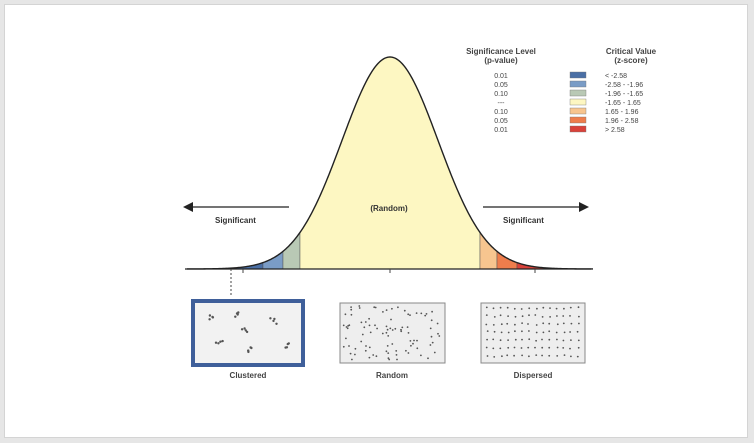 The width and height of the screenshot is (754, 443). What do you see at coordinates (501, 85) in the screenshot?
I see `legend-p-value: 0.05` at bounding box center [501, 85].